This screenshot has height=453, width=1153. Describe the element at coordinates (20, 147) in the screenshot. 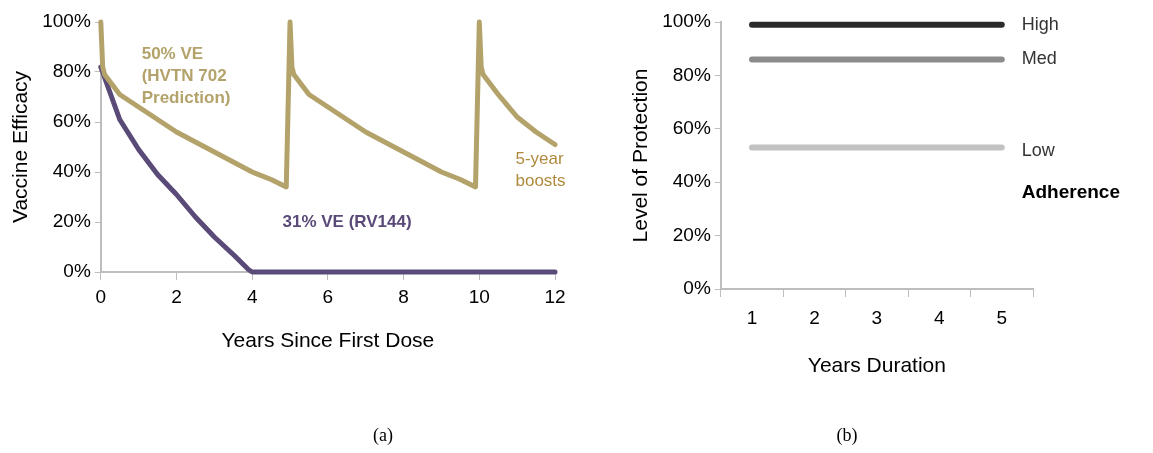

I see `y-axis-title: Vaccine Efficacy` at that location.